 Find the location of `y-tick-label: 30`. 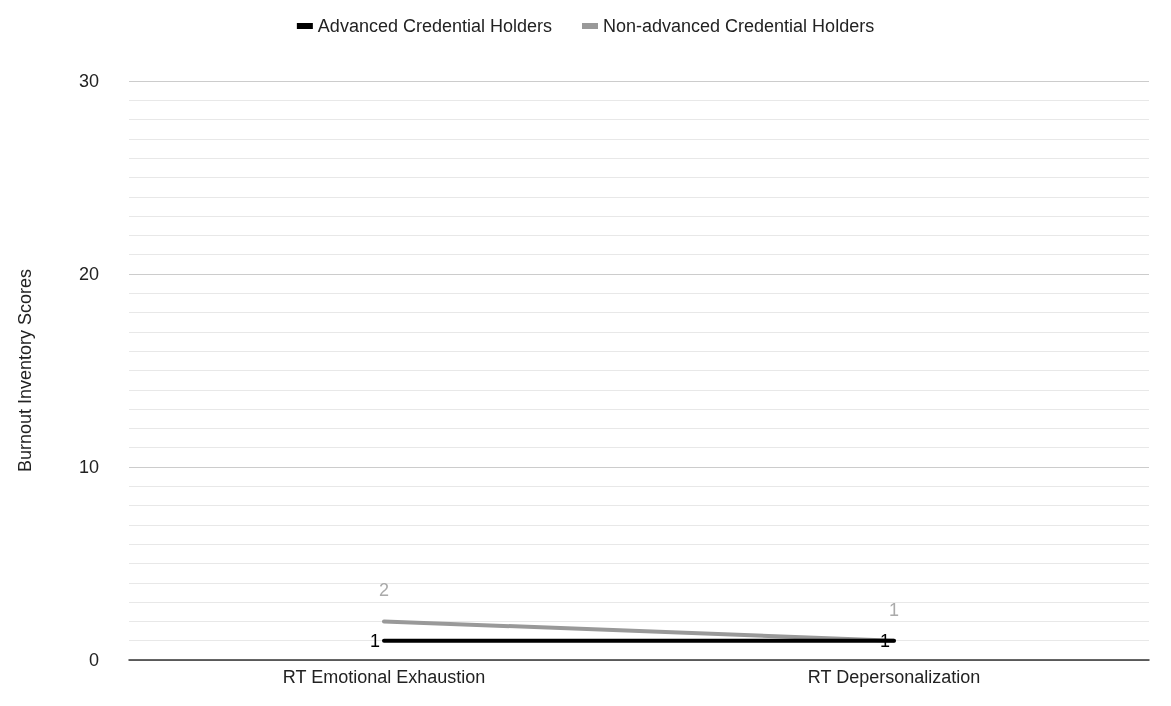

y-tick-label: 30 is located at coordinates (88, 81).